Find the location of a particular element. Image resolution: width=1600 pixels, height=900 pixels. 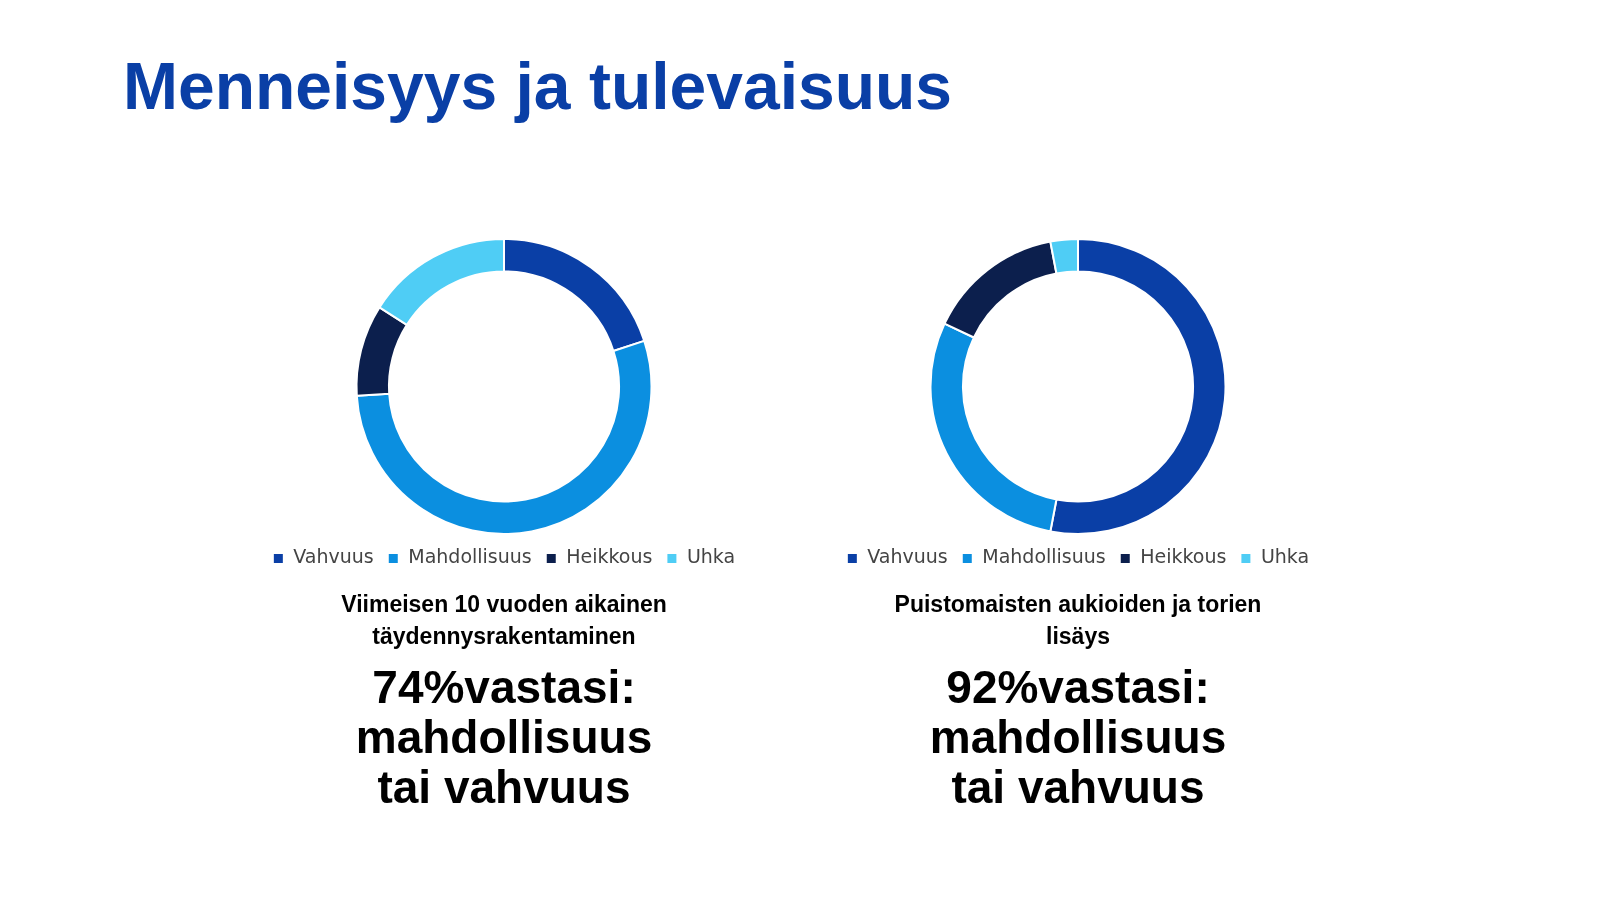

text: 92%vastasi: mahdollisuus tai vahvuus is located at coordinates (1078, 737).